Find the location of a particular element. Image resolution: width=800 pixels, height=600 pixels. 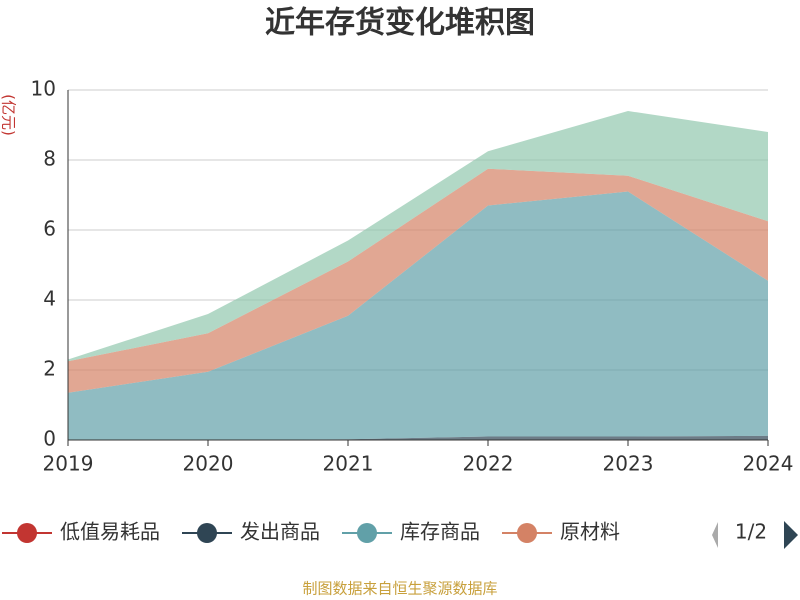

y-tick-label: 4 is located at coordinates (49, 299).